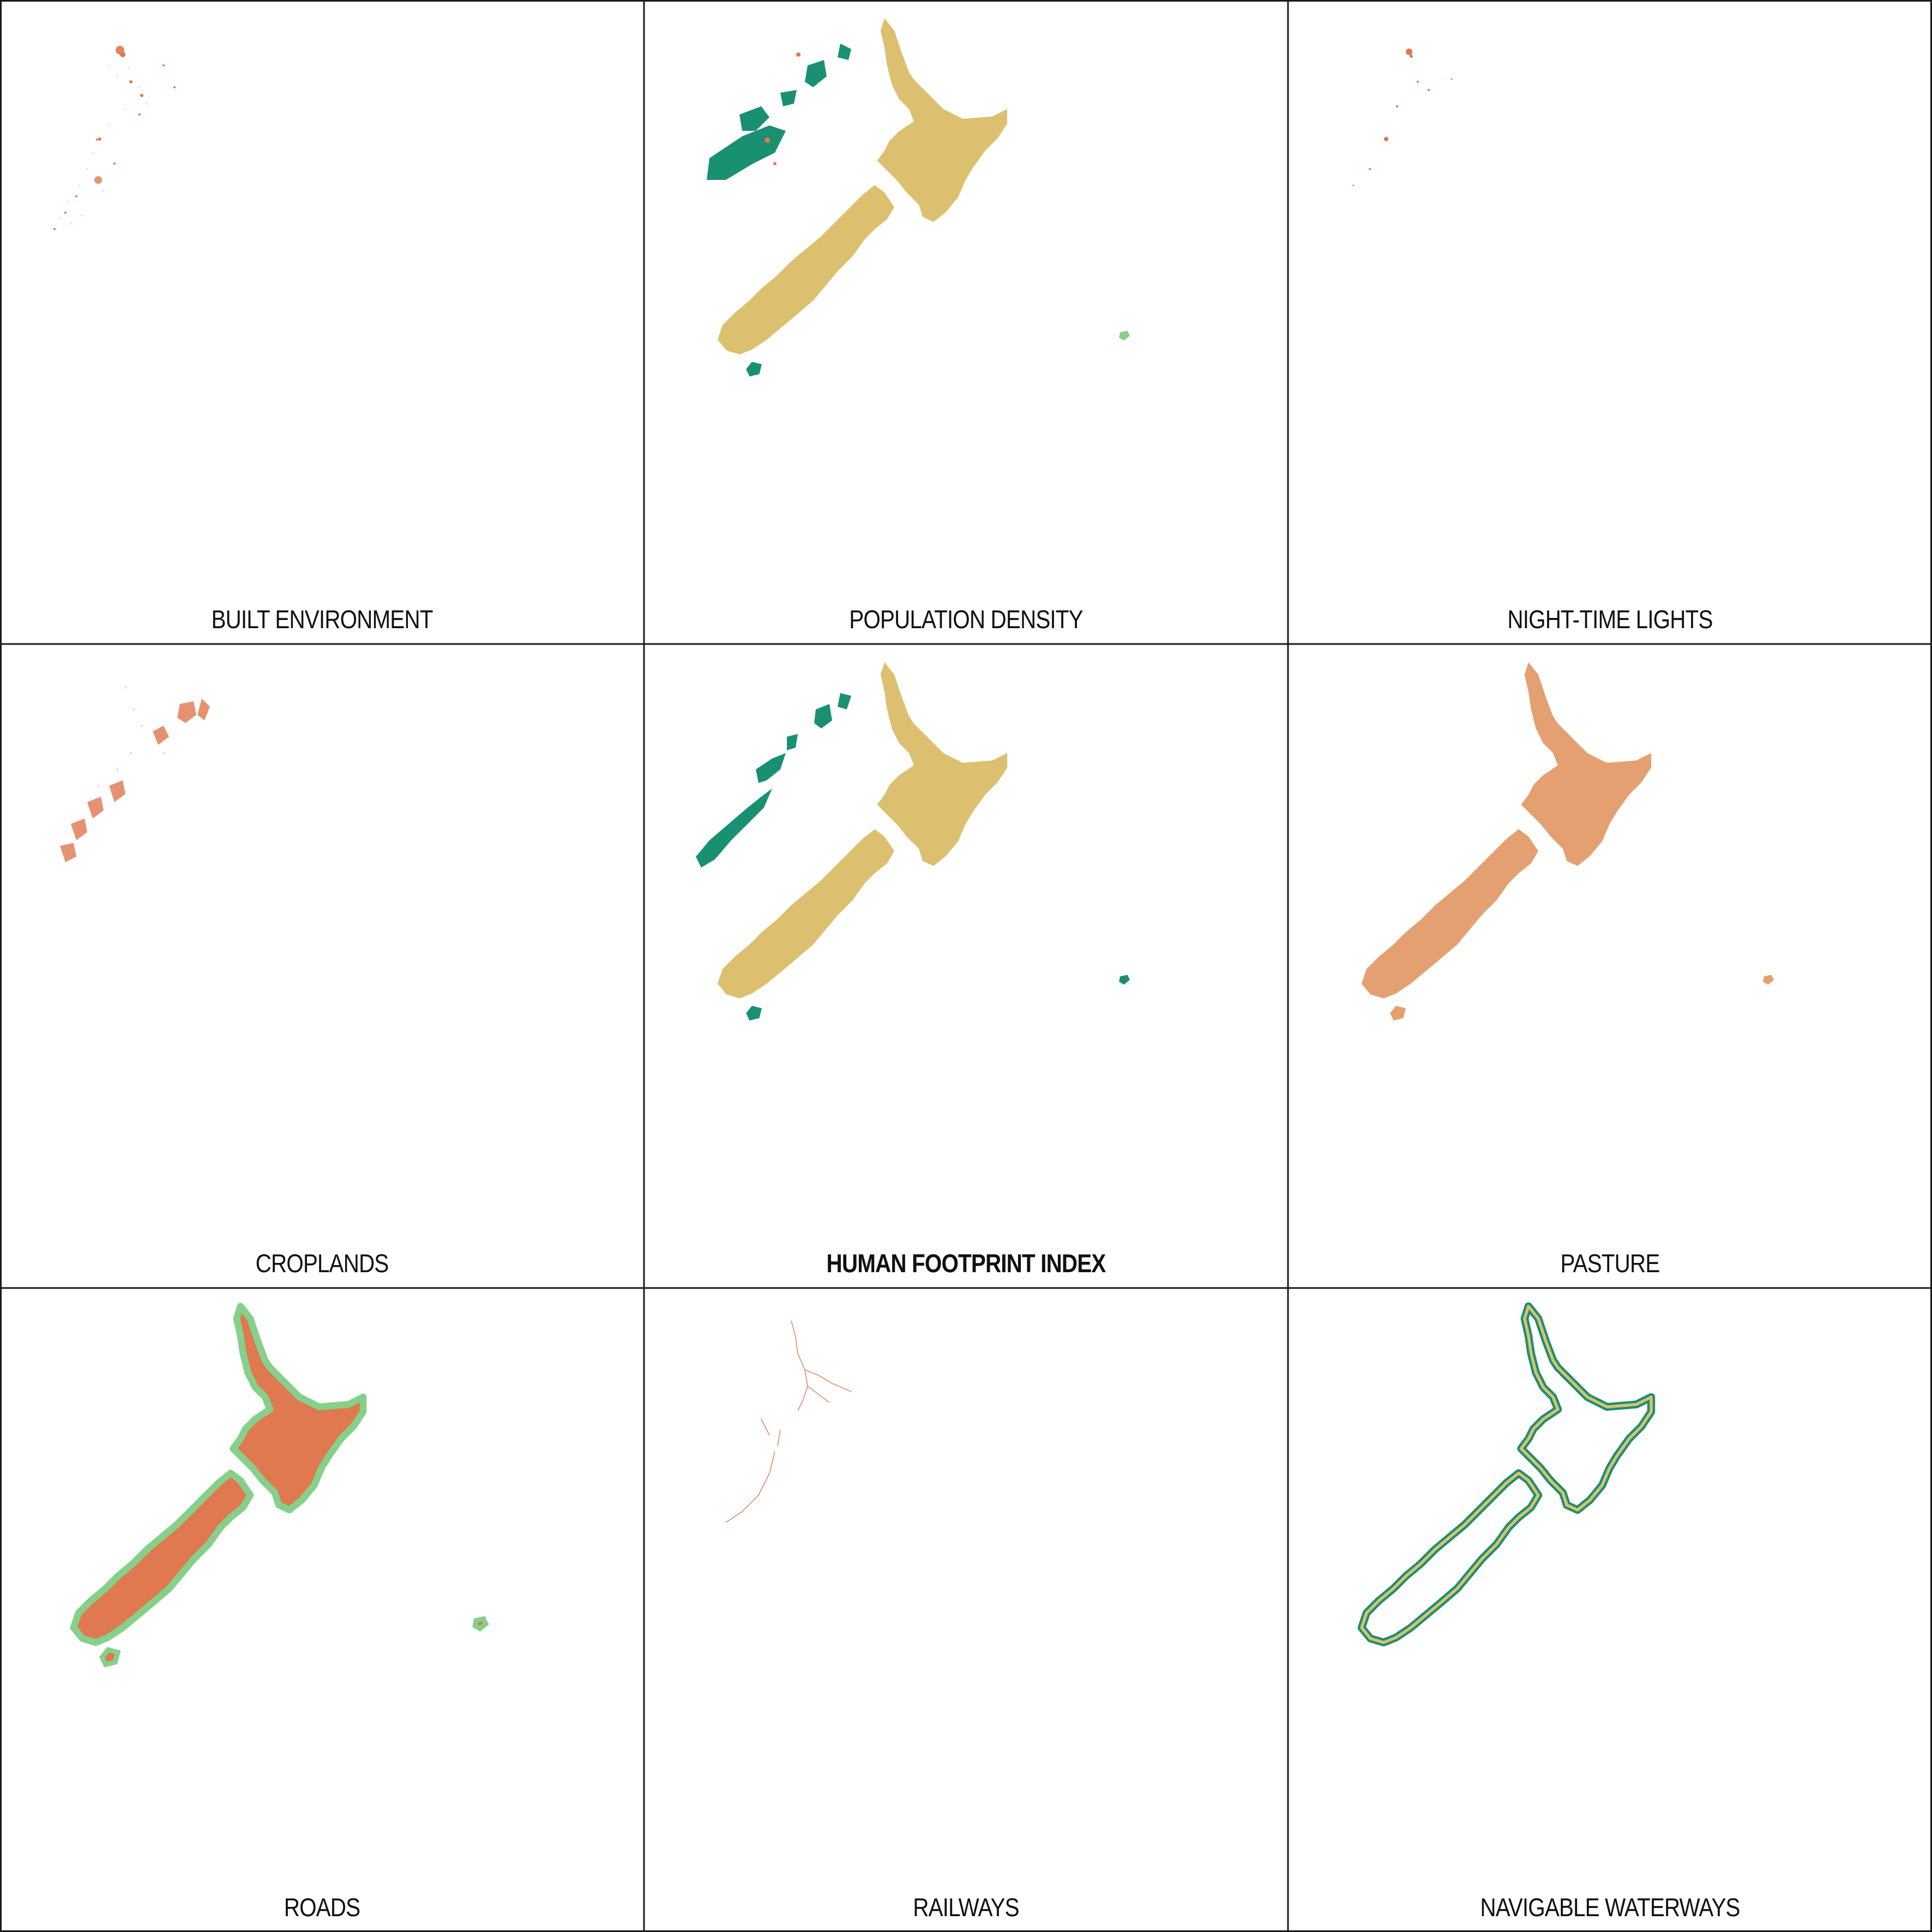  I want to click on croplands-map, so click(135, 774).